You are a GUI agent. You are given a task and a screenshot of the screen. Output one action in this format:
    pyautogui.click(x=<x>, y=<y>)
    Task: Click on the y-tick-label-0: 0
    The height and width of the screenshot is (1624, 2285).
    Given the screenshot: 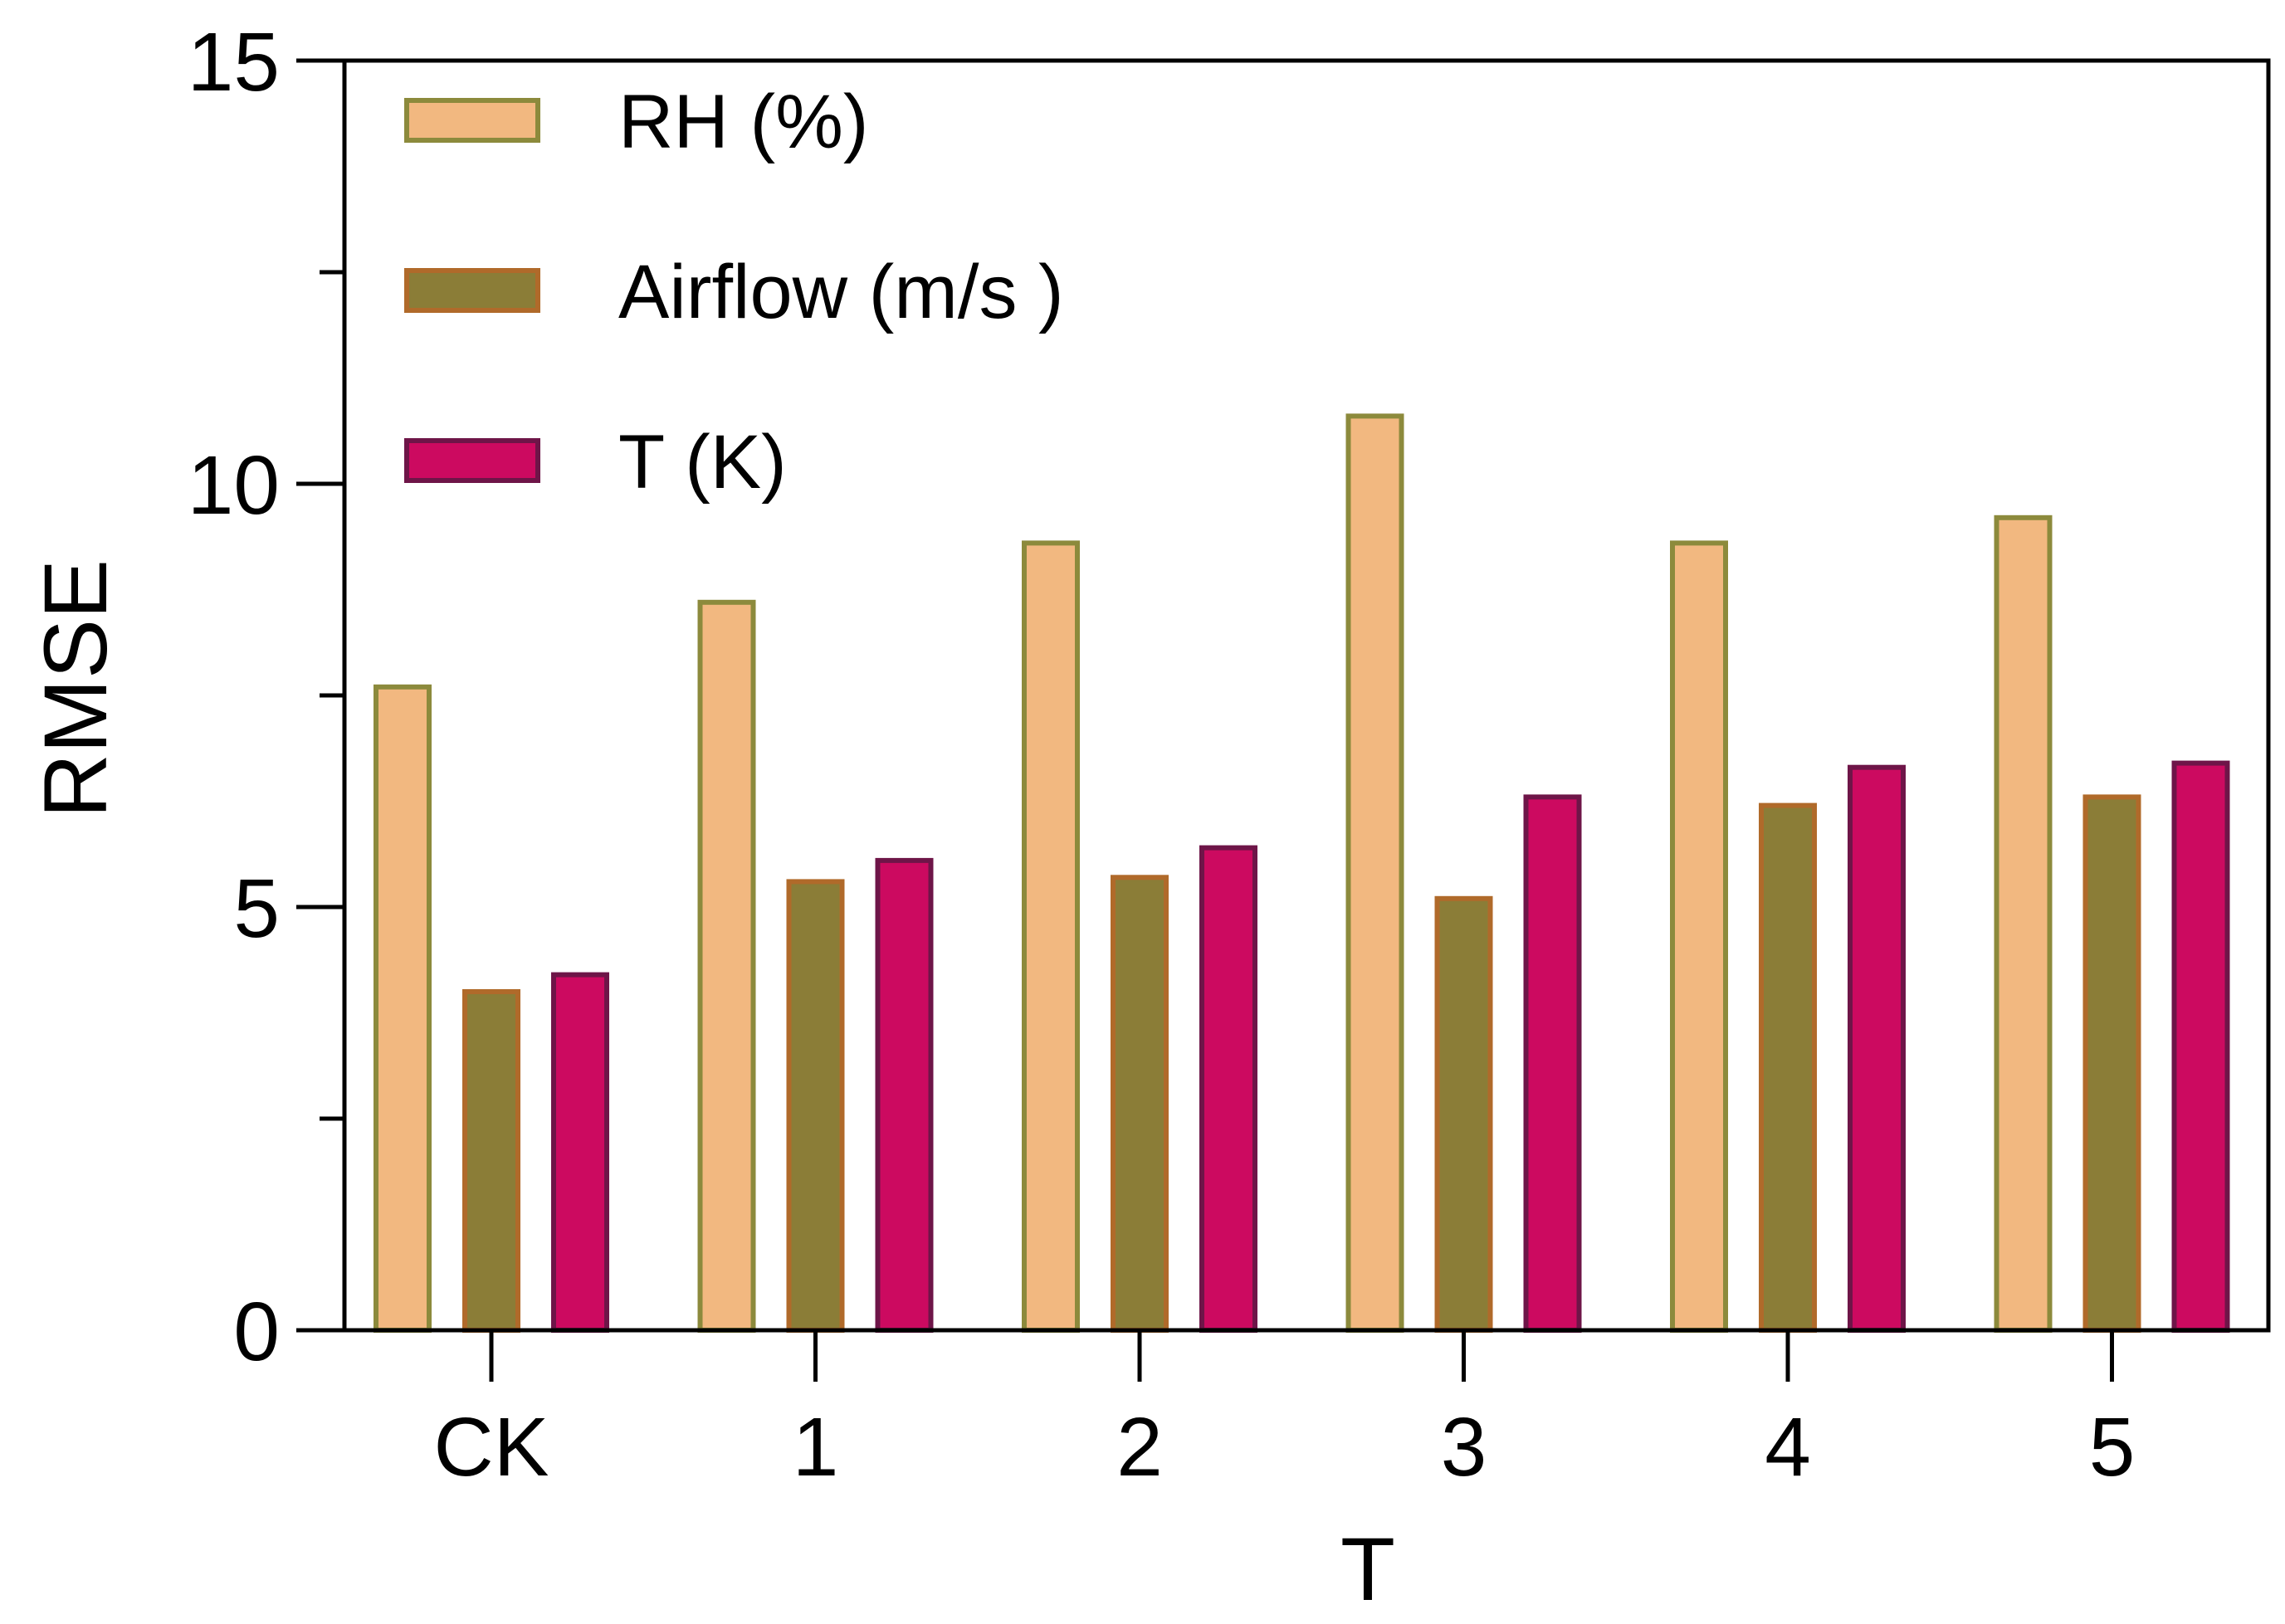 What is the action you would take?
    pyautogui.click(x=256, y=1331)
    